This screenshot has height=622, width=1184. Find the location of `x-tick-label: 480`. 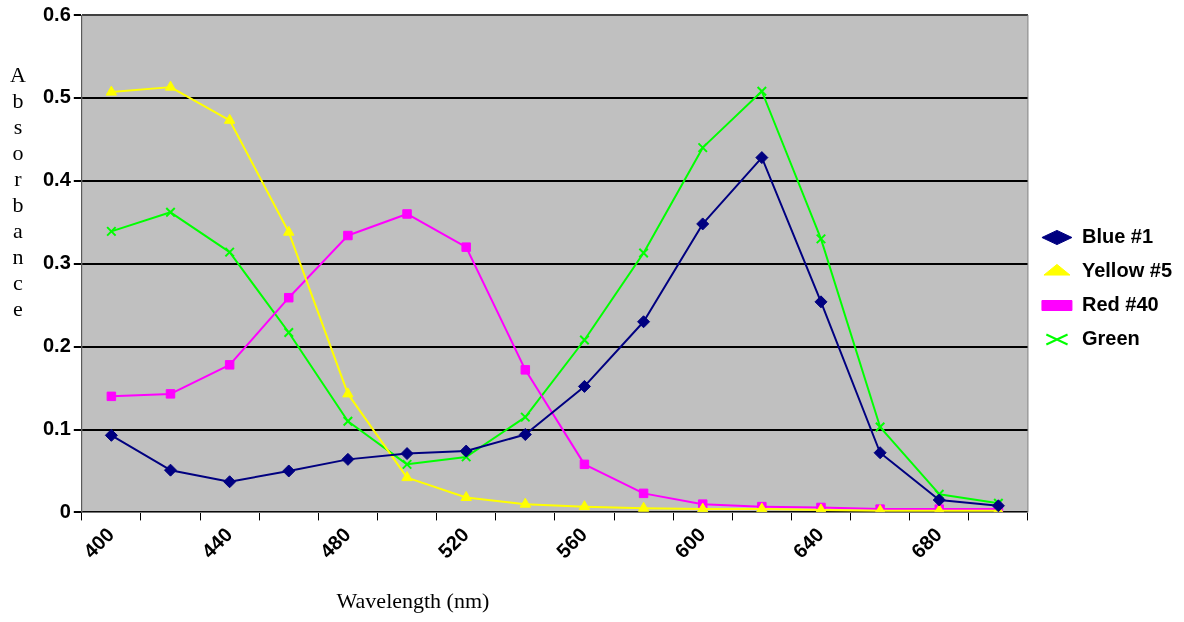

x-tick-label: 480 is located at coordinates (335, 543).